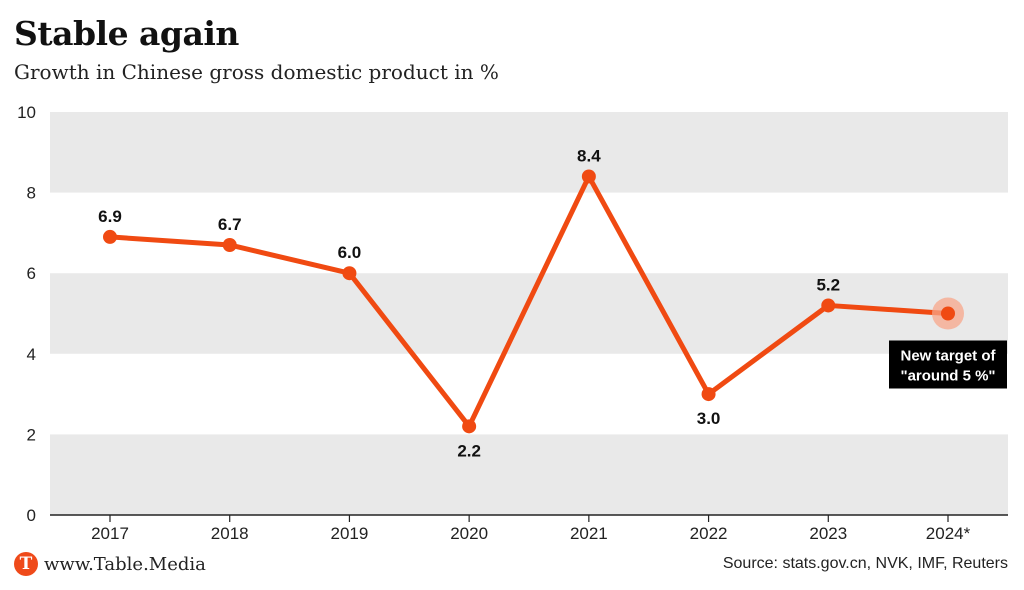 The height and width of the screenshot is (590, 1024). Describe the element at coordinates (126, 33) in the screenshot. I see `chart-title: Stable again` at that location.